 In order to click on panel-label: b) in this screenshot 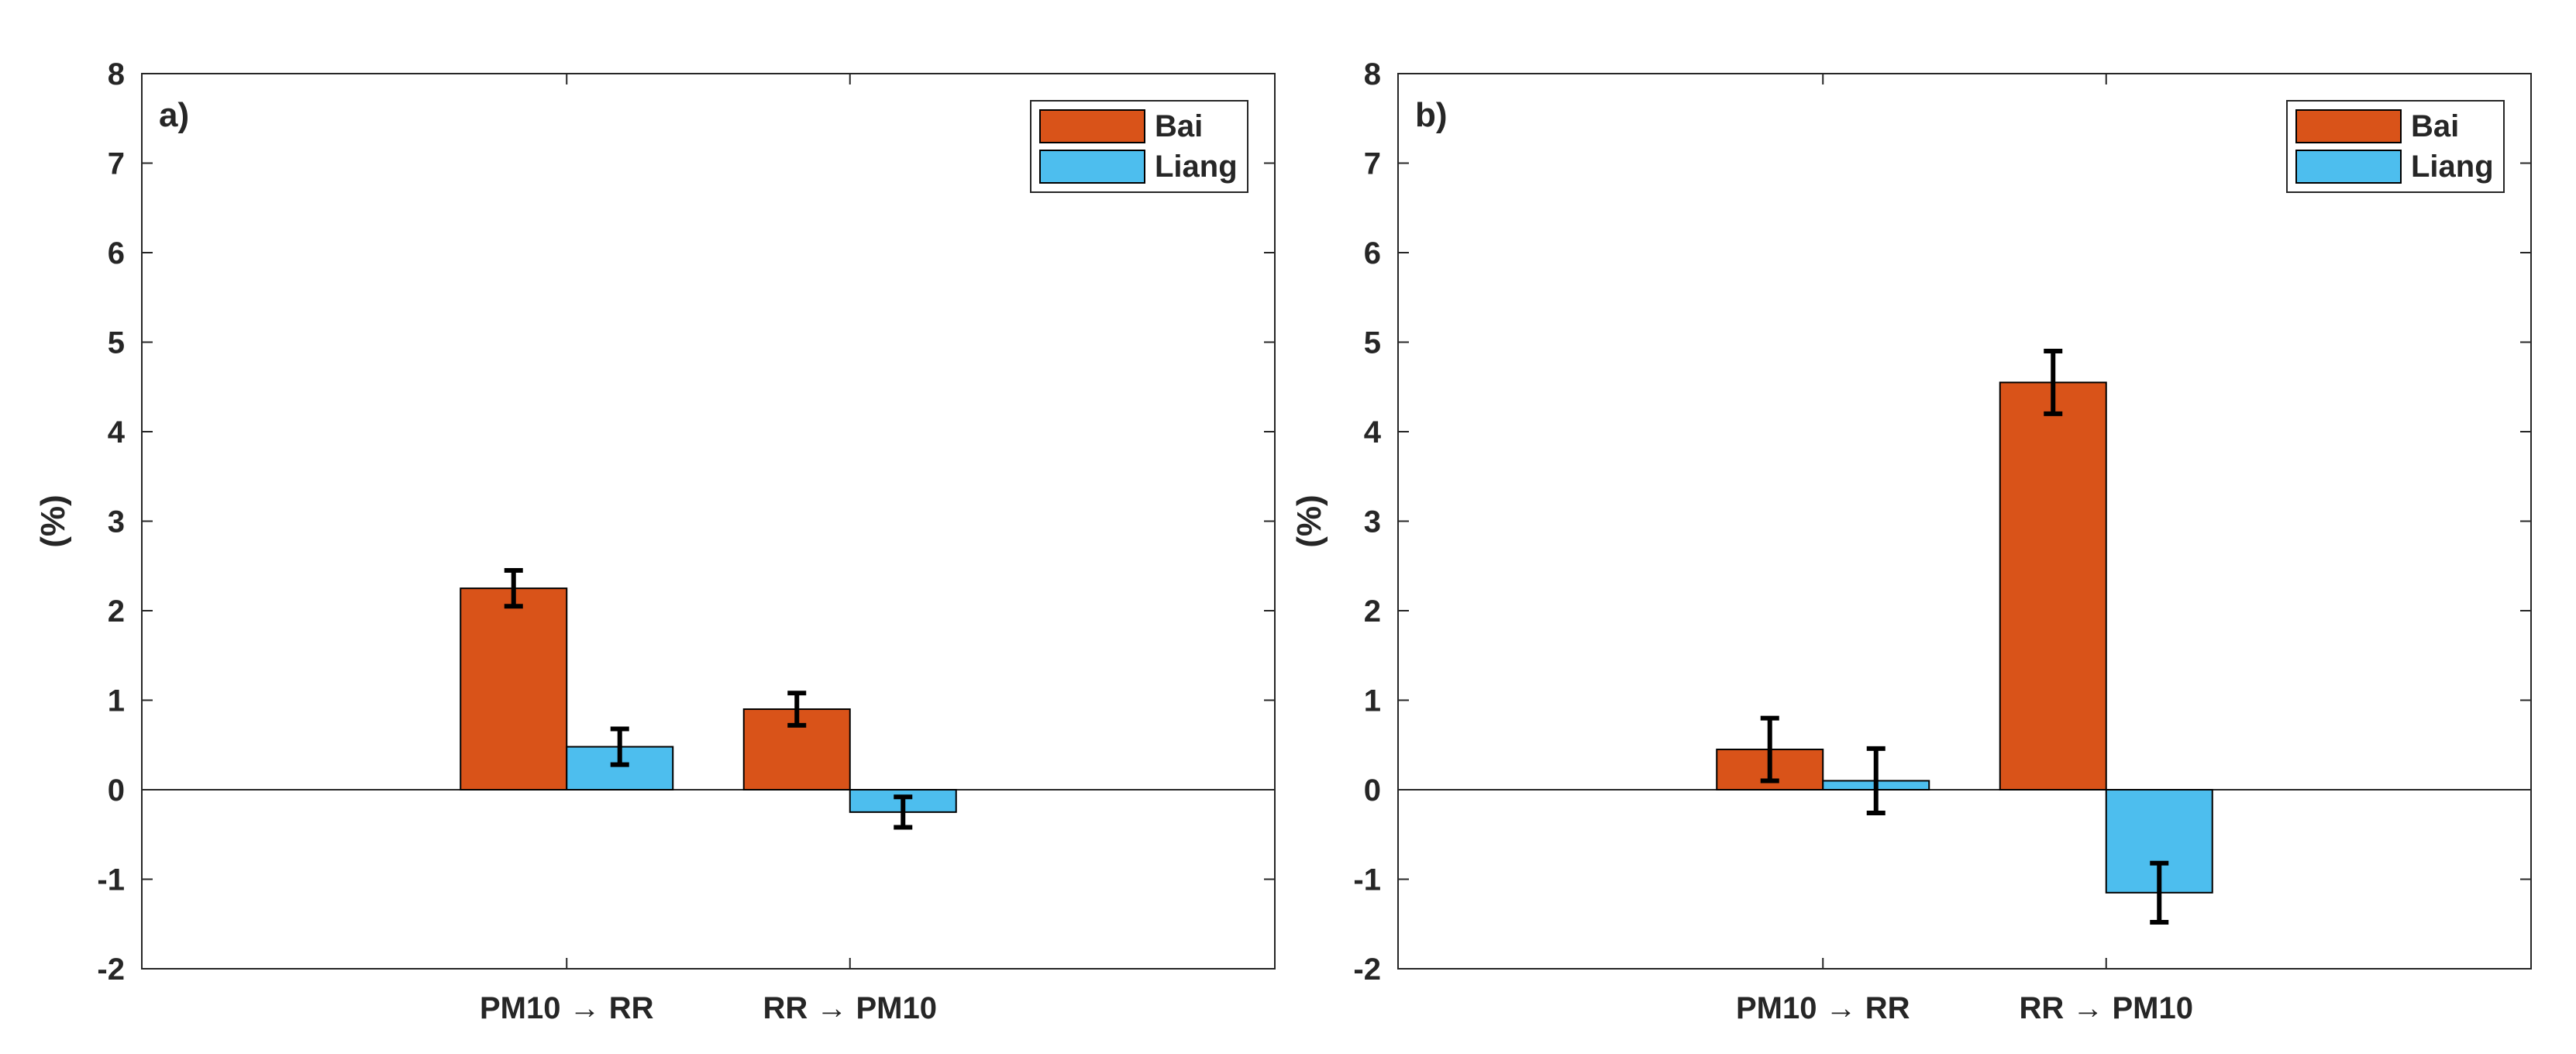, I will do `click(1431, 115)`.